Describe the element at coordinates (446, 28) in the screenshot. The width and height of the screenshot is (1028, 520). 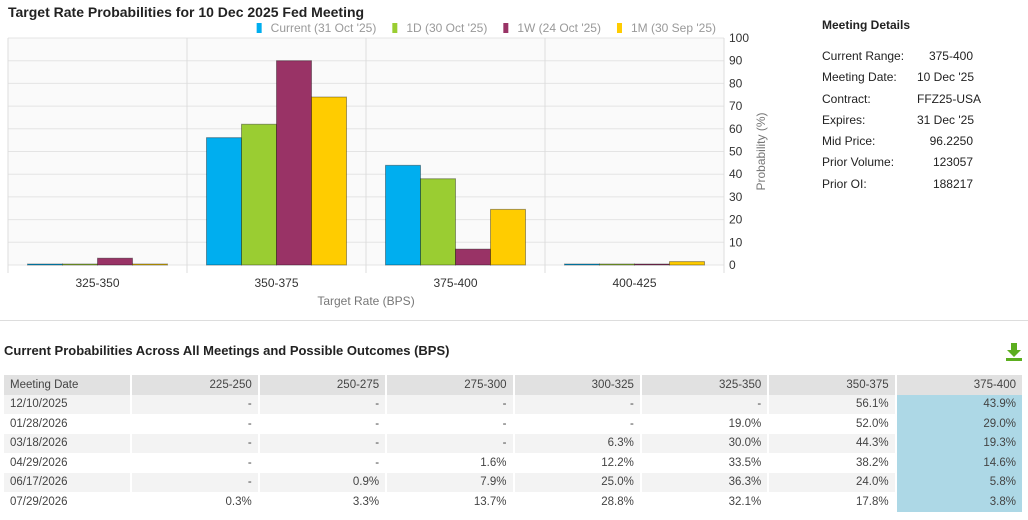
I see `legend-label: 1D (30 Oct '25)` at that location.